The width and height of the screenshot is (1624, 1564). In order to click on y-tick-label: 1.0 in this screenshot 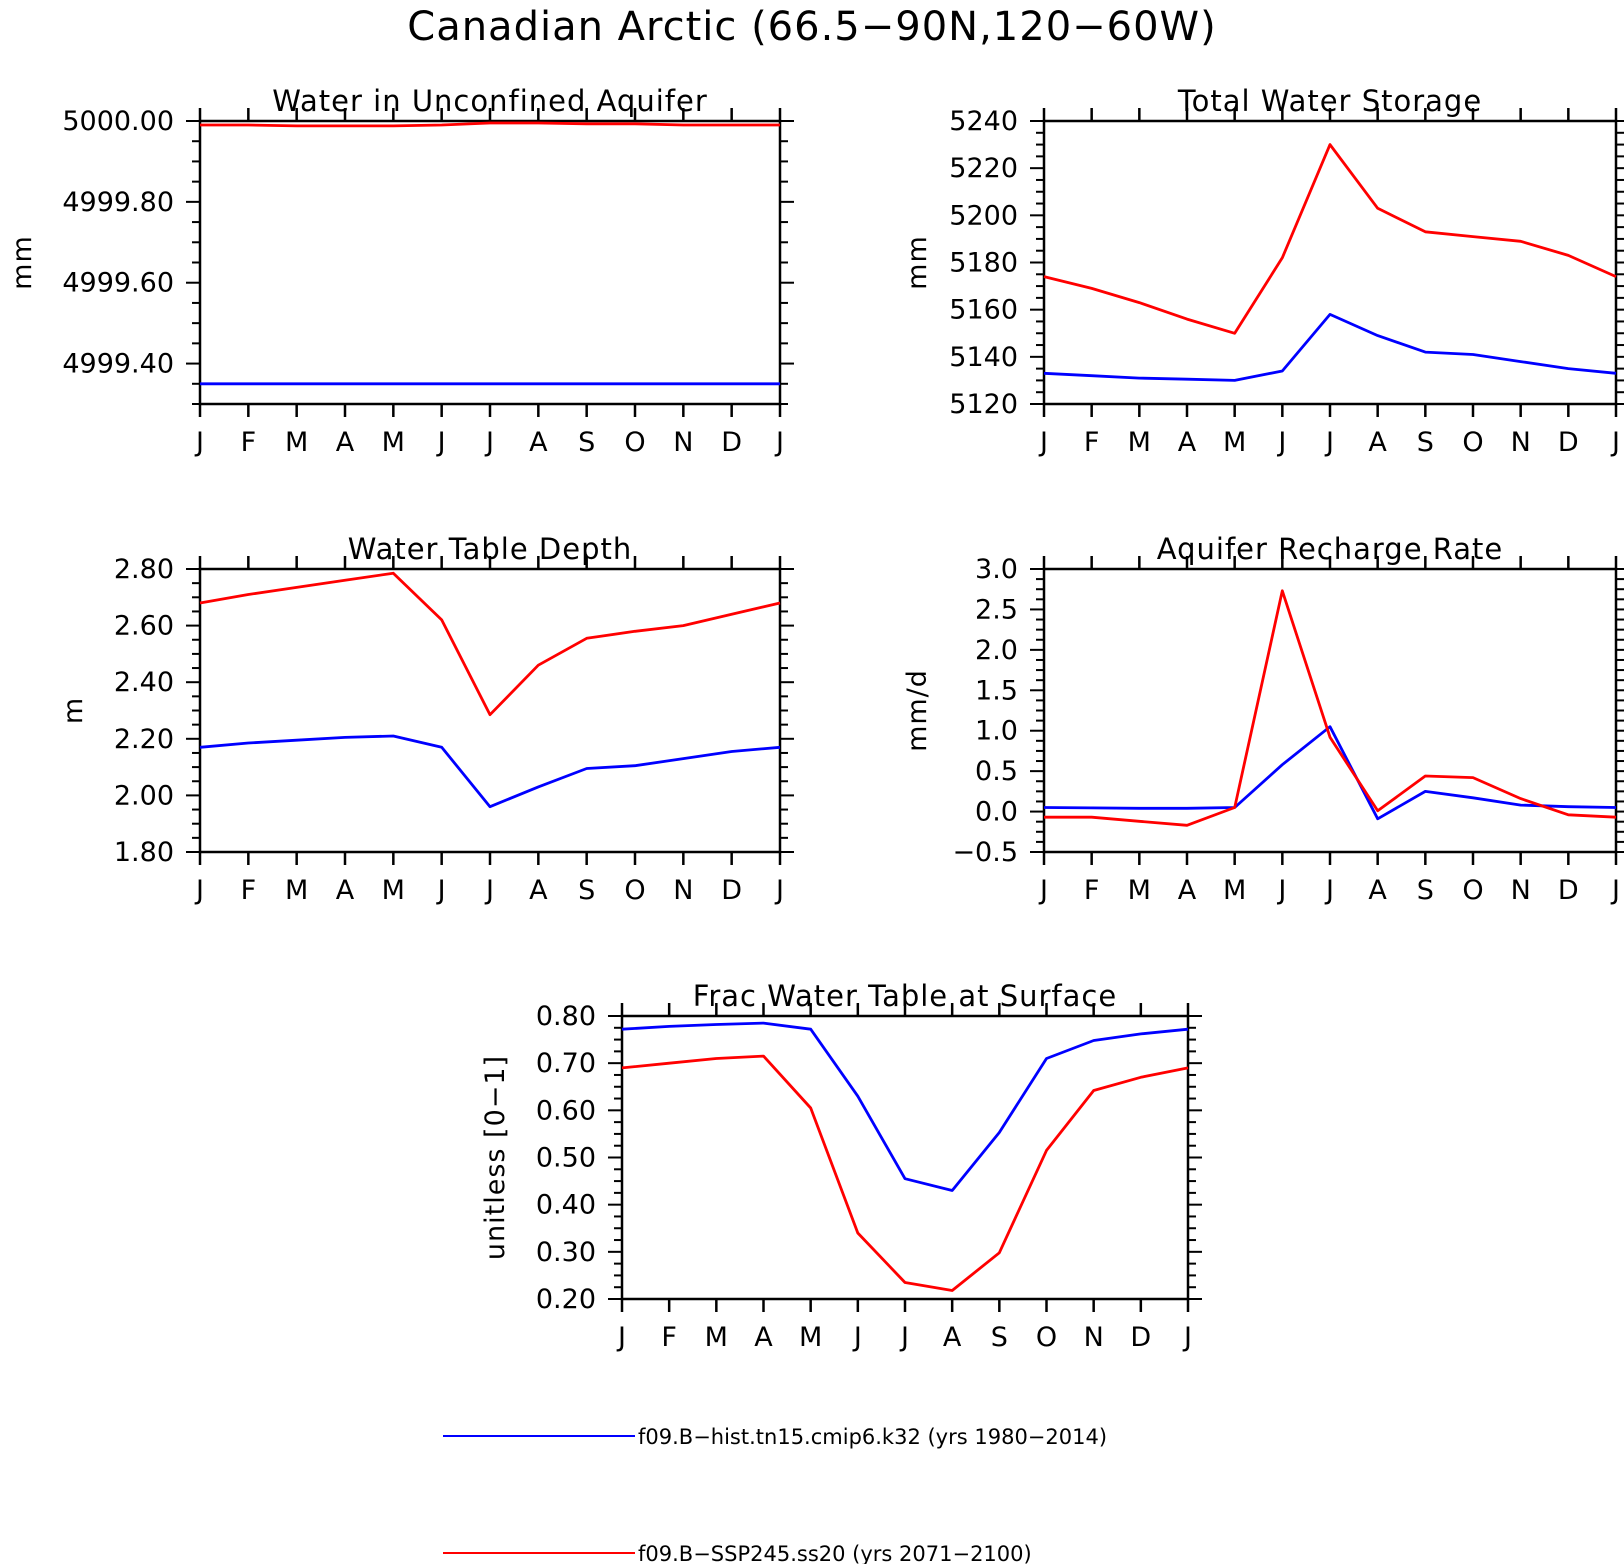, I will do `click(996, 731)`.